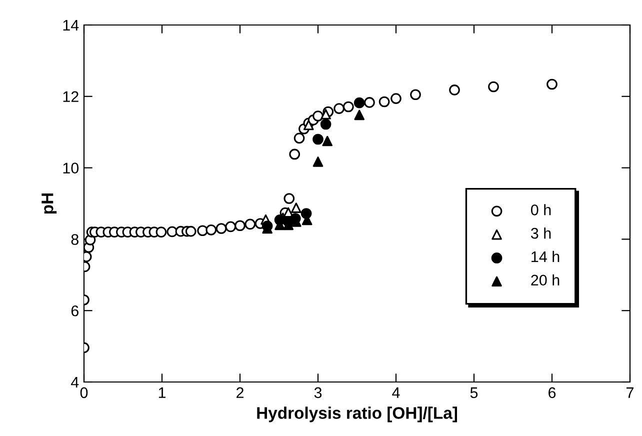  I want to click on x-tick-label: 7, so click(630, 392).